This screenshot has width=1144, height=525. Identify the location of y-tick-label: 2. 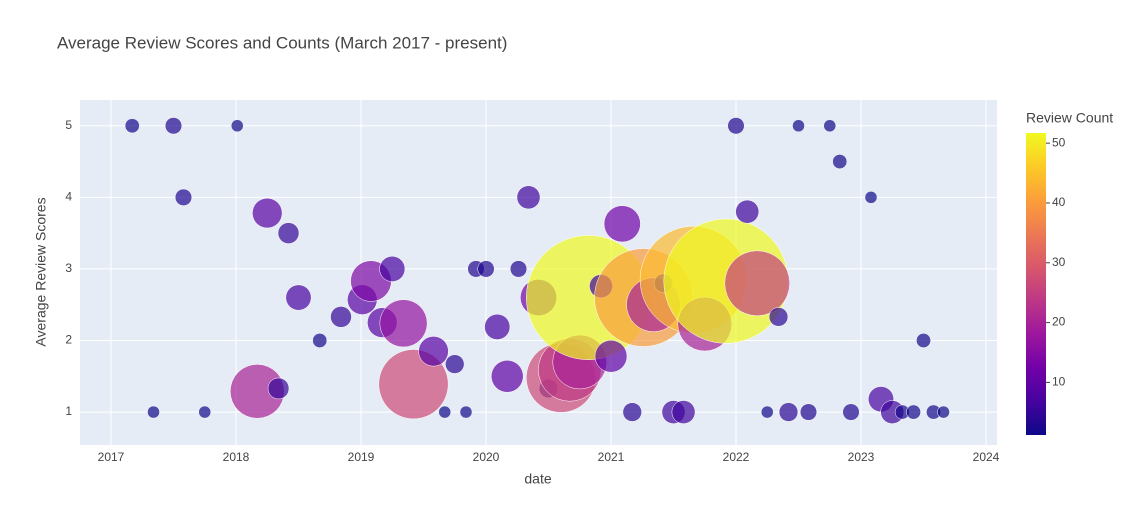
(68, 340).